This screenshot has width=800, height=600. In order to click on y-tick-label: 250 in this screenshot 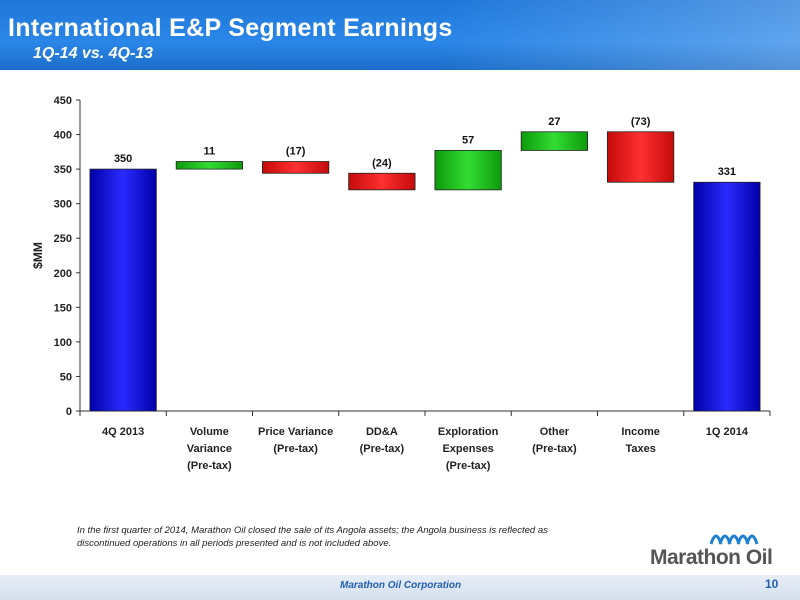, I will do `click(63, 239)`.